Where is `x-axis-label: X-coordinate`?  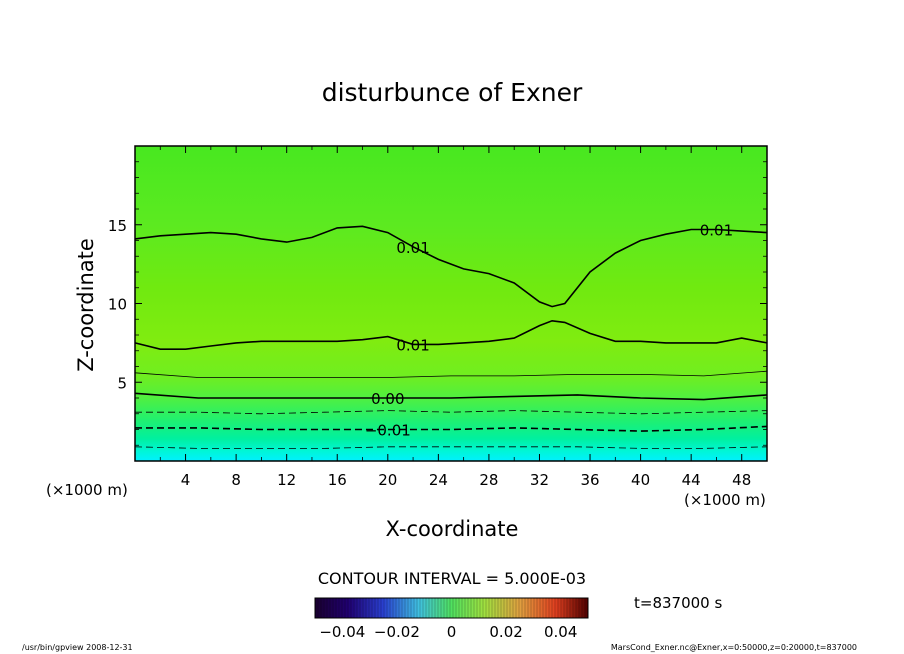
x-axis-label: X-coordinate is located at coordinates (452, 529).